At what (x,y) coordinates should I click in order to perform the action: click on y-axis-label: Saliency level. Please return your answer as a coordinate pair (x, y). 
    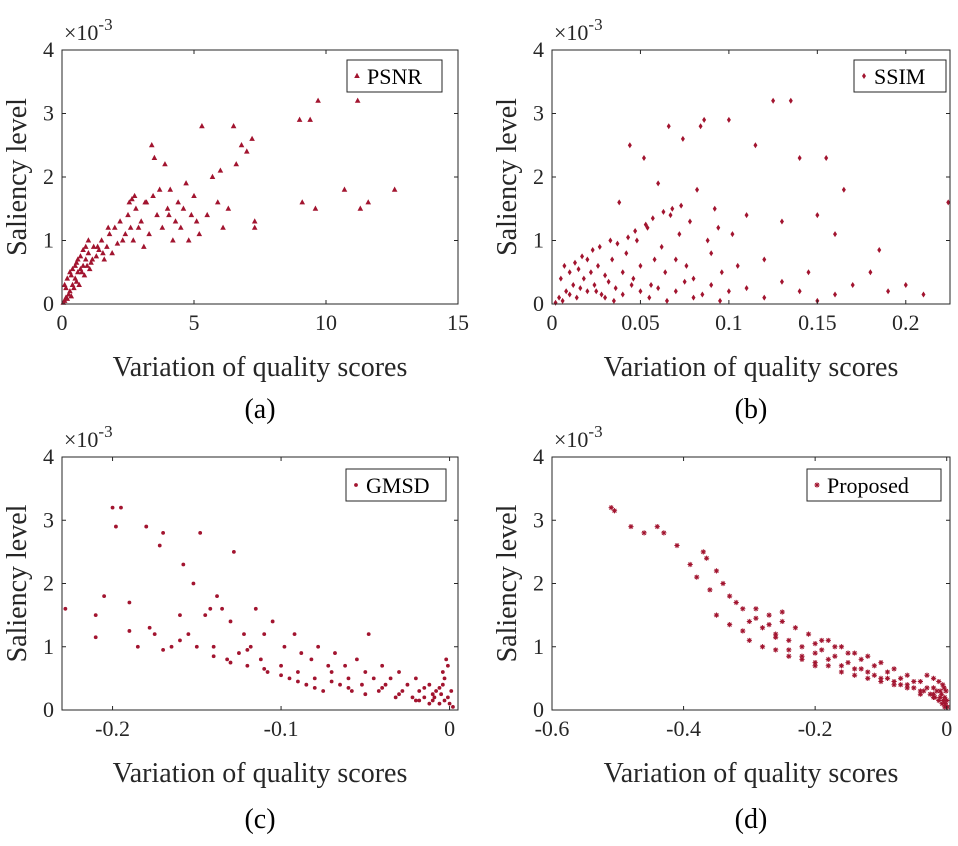
    Looking at the image, I should click on (507, 583).